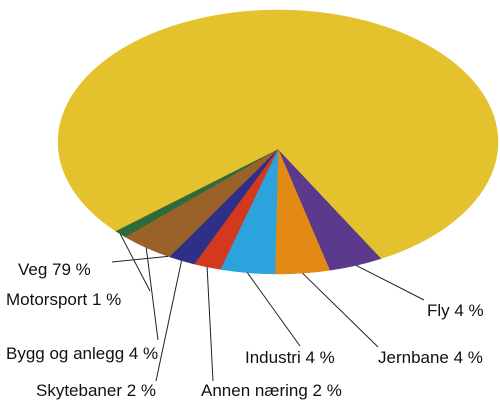 Image resolution: width=500 pixels, height=404 pixels. Describe the element at coordinates (273, 309) in the screenshot. I see `leader-line-industri` at that location.